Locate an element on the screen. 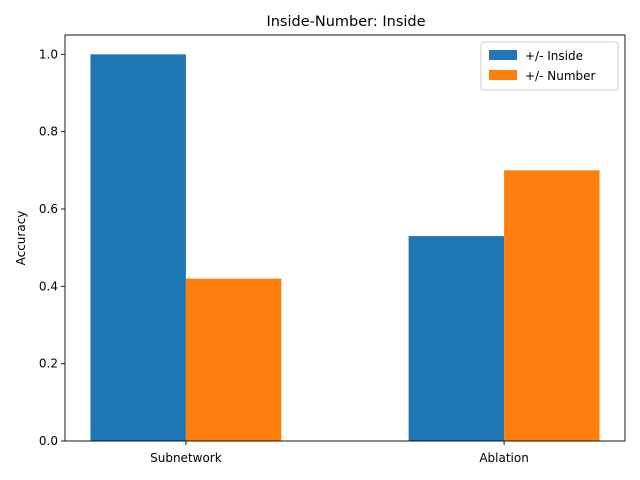 The width and height of the screenshot is (640, 480). chart-title: Inside-Number: Inside is located at coordinates (345, 22).